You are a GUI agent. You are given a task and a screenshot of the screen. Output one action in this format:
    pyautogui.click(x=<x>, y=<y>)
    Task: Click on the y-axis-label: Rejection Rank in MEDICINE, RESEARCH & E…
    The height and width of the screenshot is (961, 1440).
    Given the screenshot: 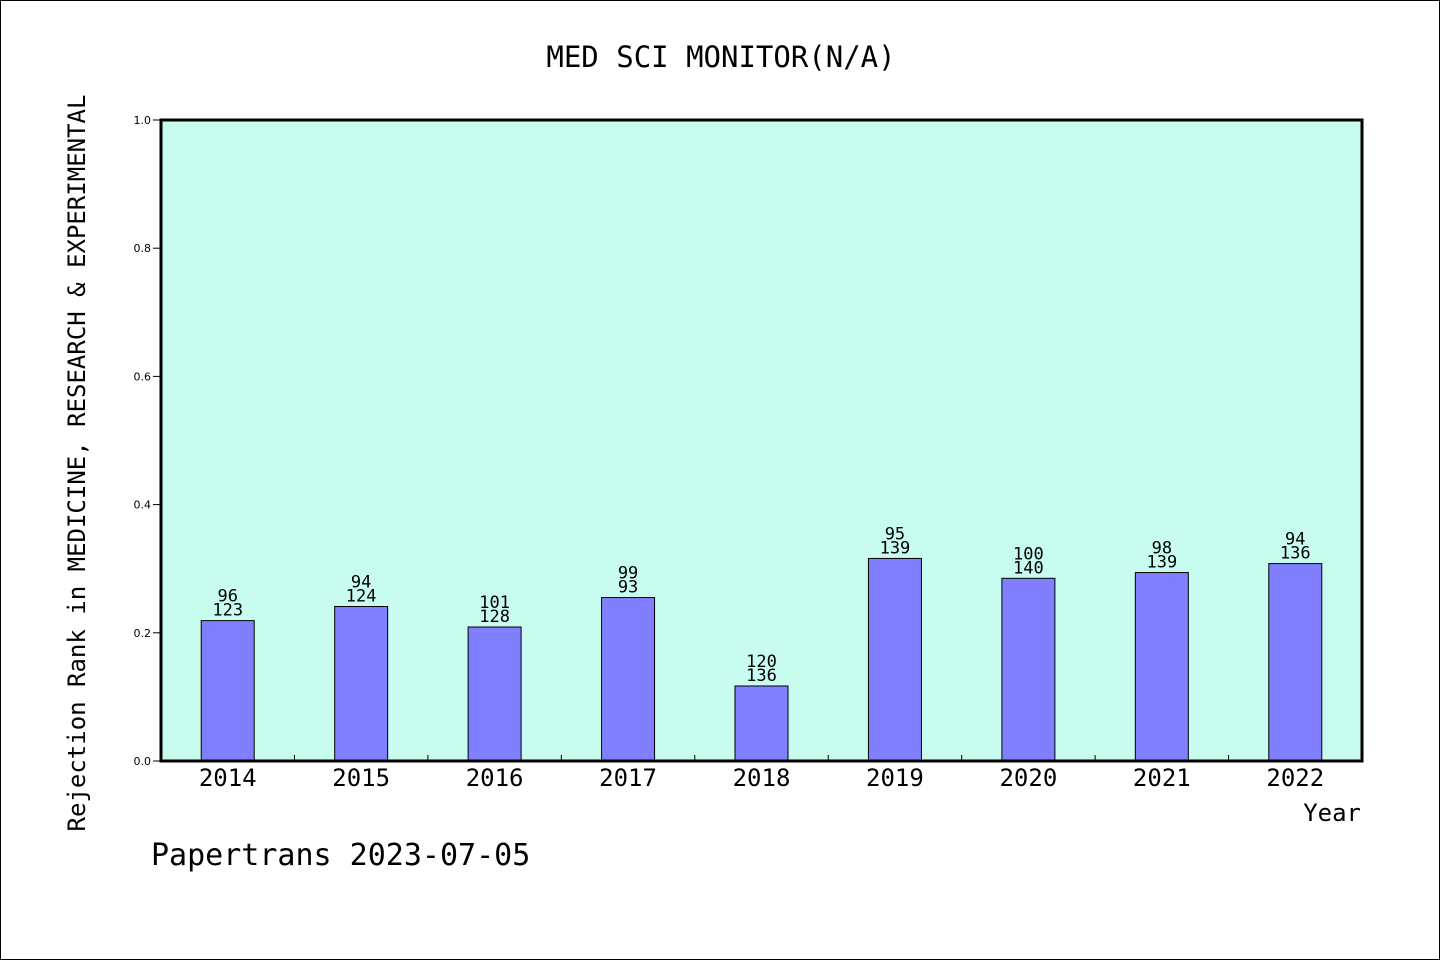 What is the action you would take?
    pyautogui.click(x=77, y=463)
    